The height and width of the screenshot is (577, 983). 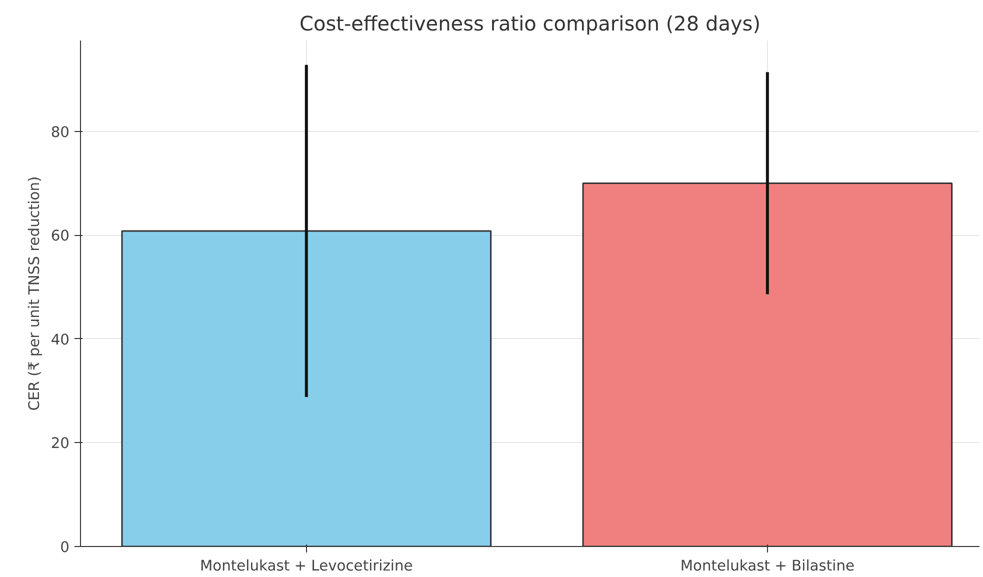 What do you see at coordinates (65, 547) in the screenshot?
I see `y-tick-label: 0` at bounding box center [65, 547].